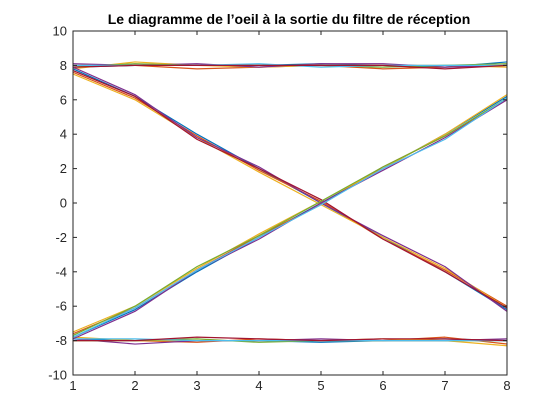 This screenshot has height=420, width=560. I want to click on y-tick-label-6: 6, so click(63, 99).